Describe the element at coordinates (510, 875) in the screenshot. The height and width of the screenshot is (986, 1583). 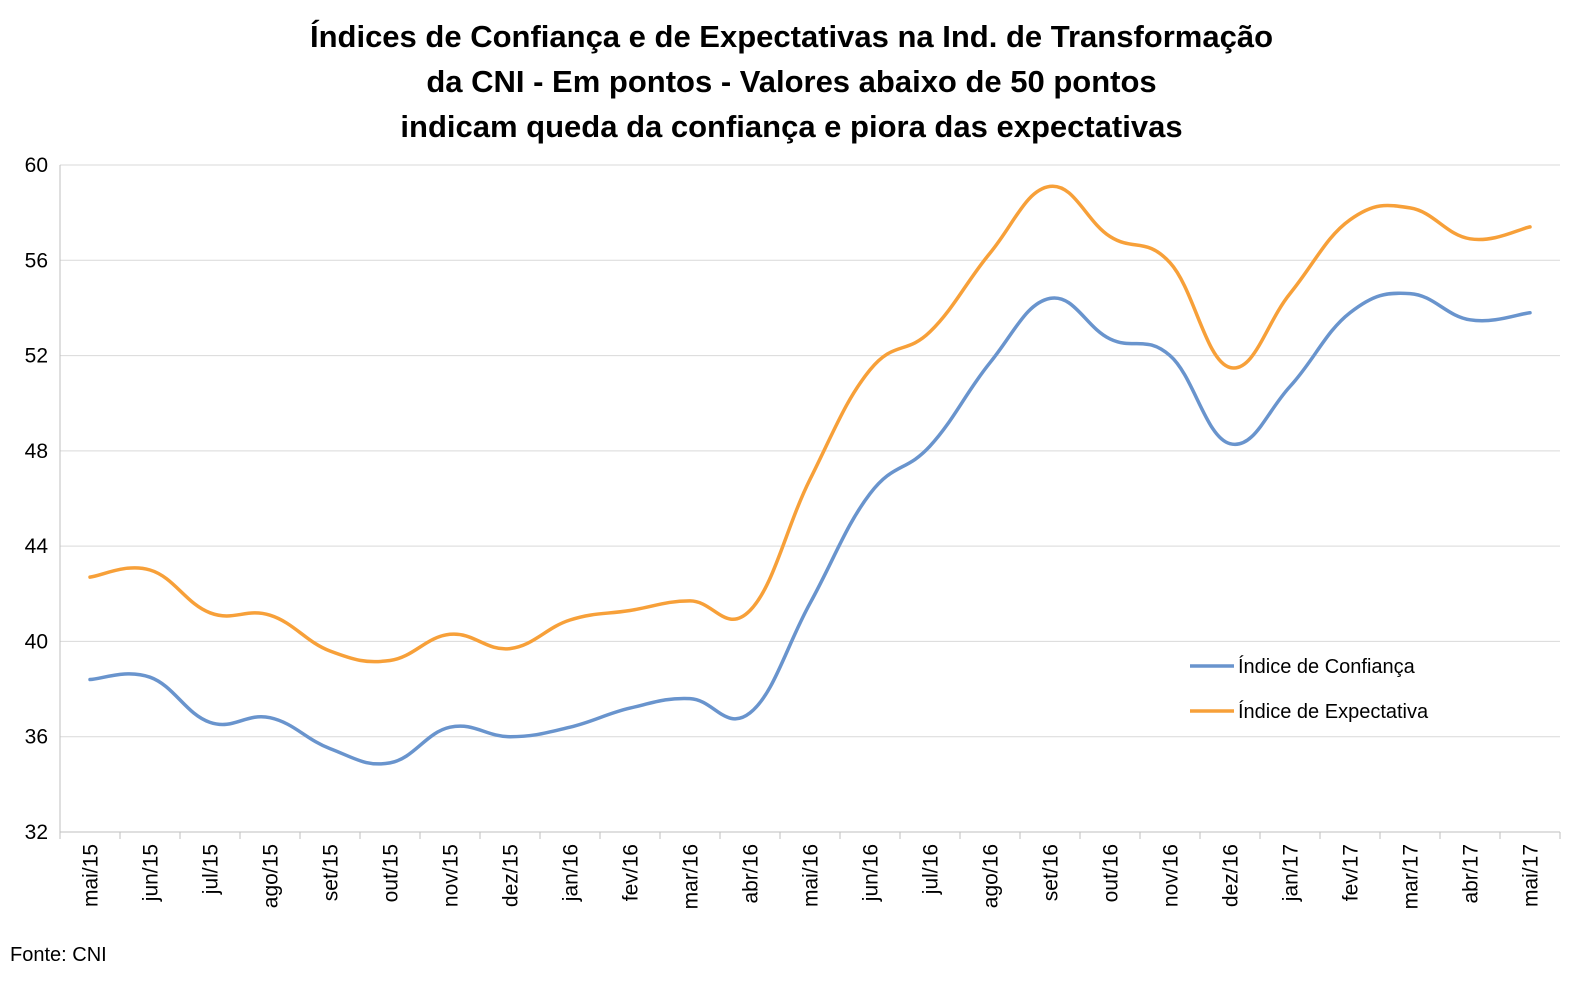
I see `x-tick-label: dez/15` at that location.